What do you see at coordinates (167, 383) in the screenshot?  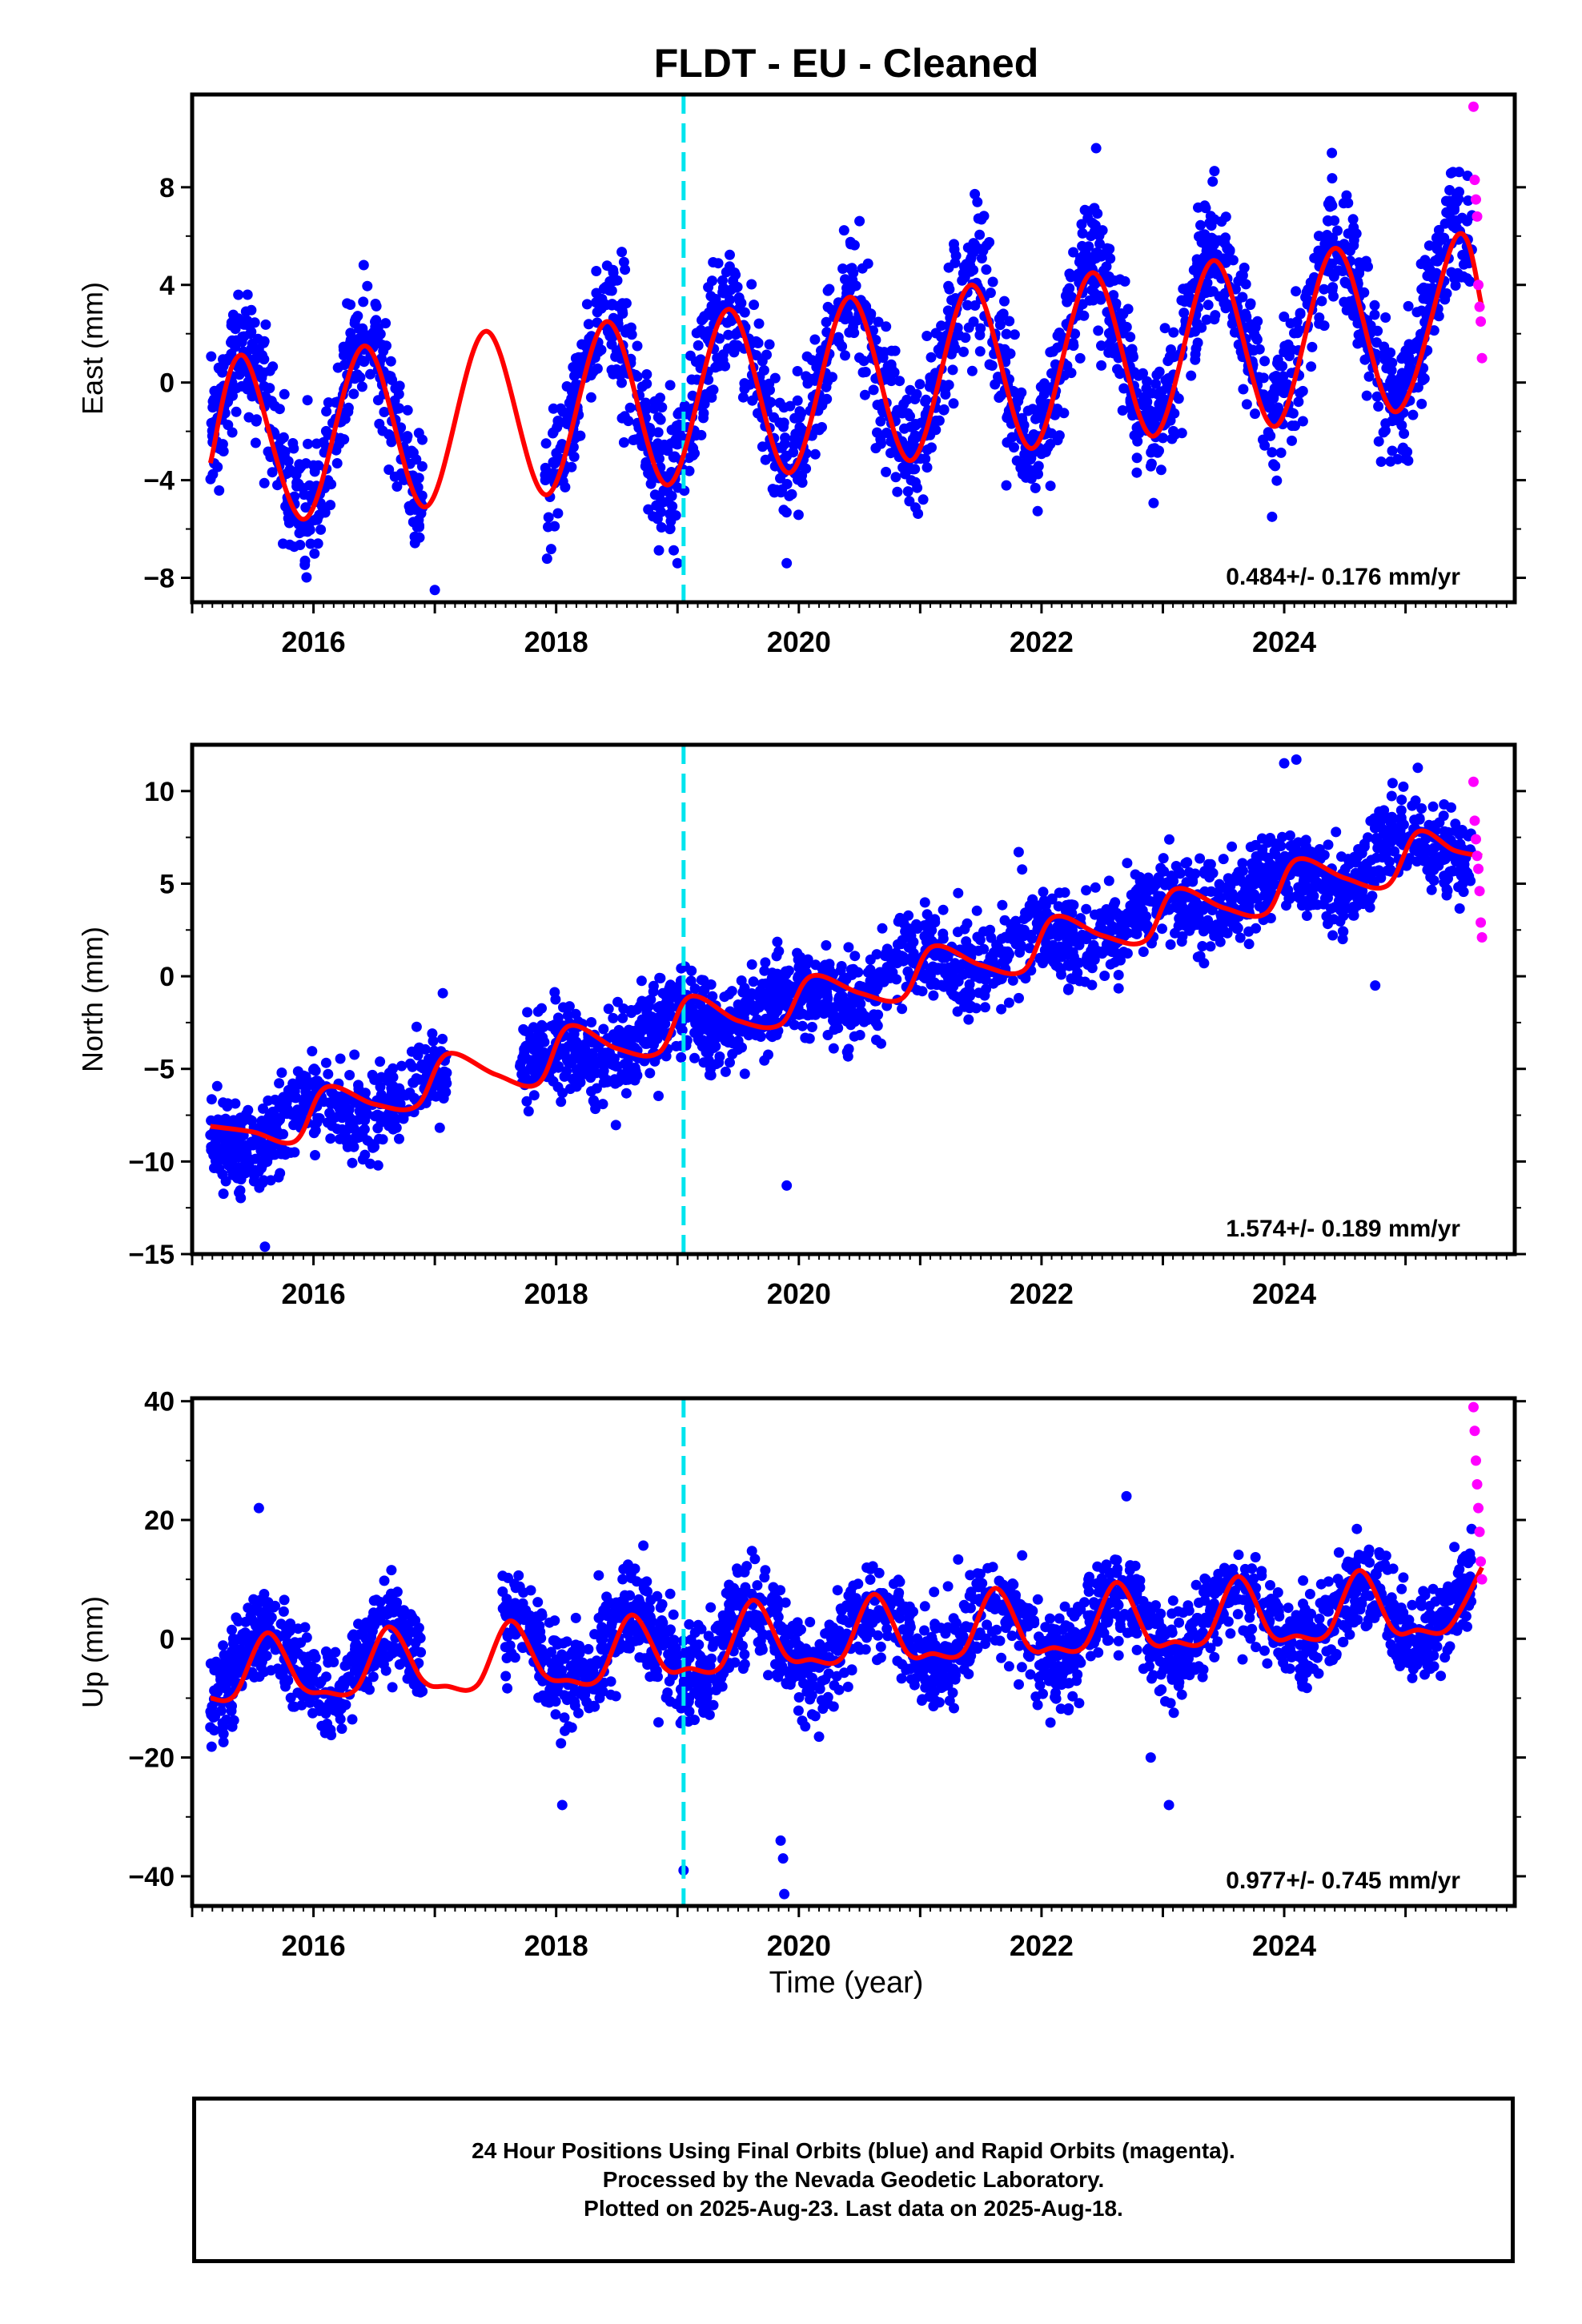 I see `east-ytick-label: 0` at bounding box center [167, 383].